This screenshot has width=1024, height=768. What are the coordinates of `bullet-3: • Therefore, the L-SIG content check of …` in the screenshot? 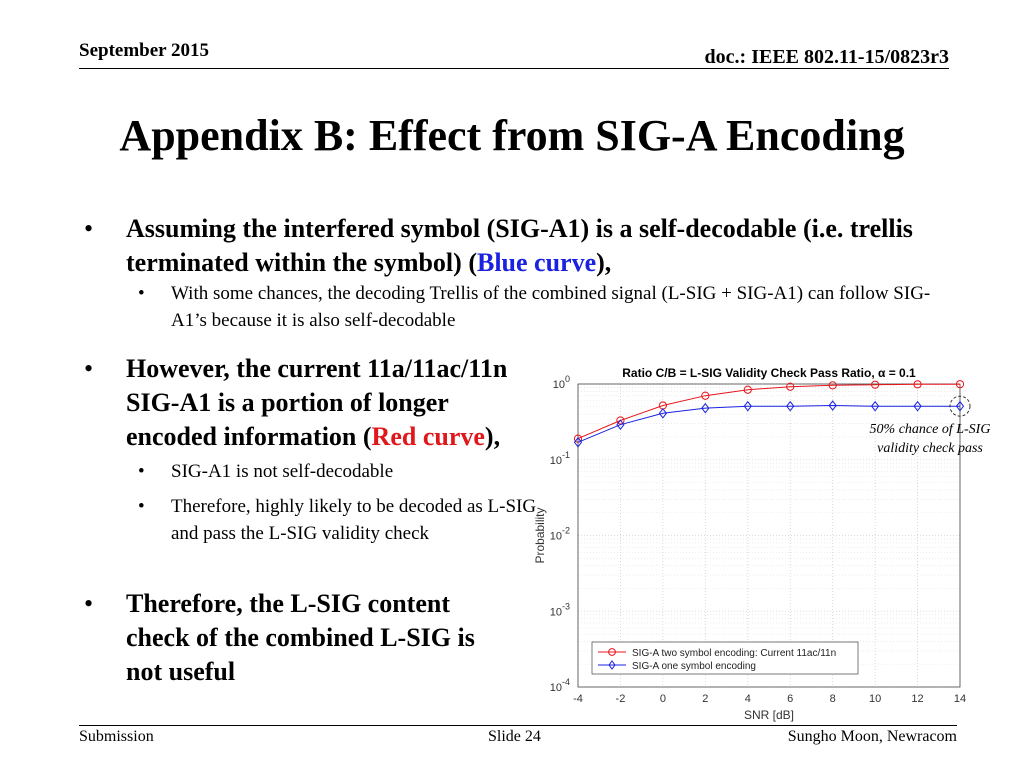 It's located at (299, 638).